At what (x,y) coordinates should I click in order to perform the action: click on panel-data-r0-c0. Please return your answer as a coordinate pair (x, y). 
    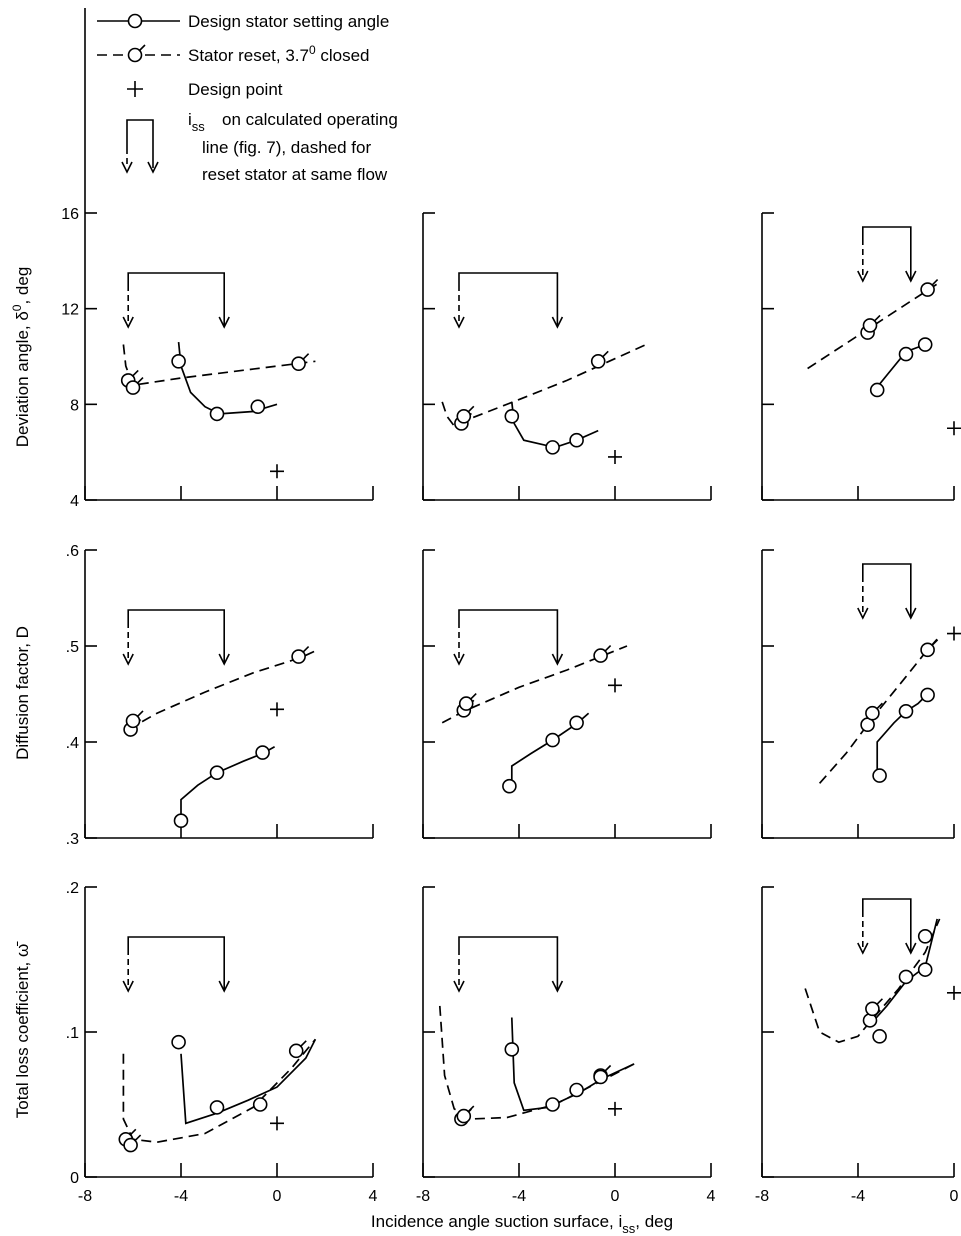
    Looking at the image, I should click on (219, 375).